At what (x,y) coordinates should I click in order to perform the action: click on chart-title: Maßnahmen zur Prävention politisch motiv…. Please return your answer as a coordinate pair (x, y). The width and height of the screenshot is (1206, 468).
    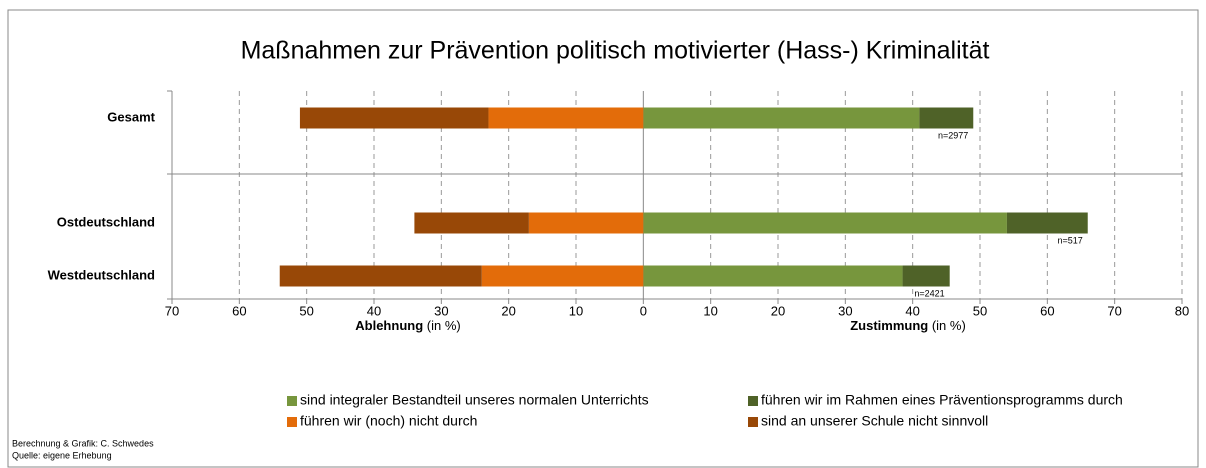
    Looking at the image, I should click on (615, 51).